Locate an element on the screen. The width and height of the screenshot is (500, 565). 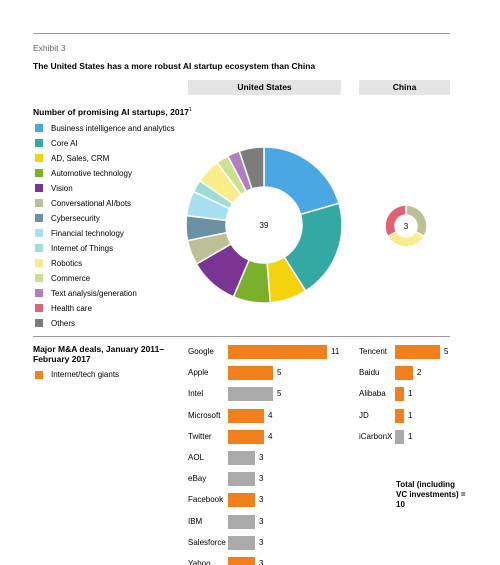
legend-item-vision: Vision is located at coordinates (54, 188).